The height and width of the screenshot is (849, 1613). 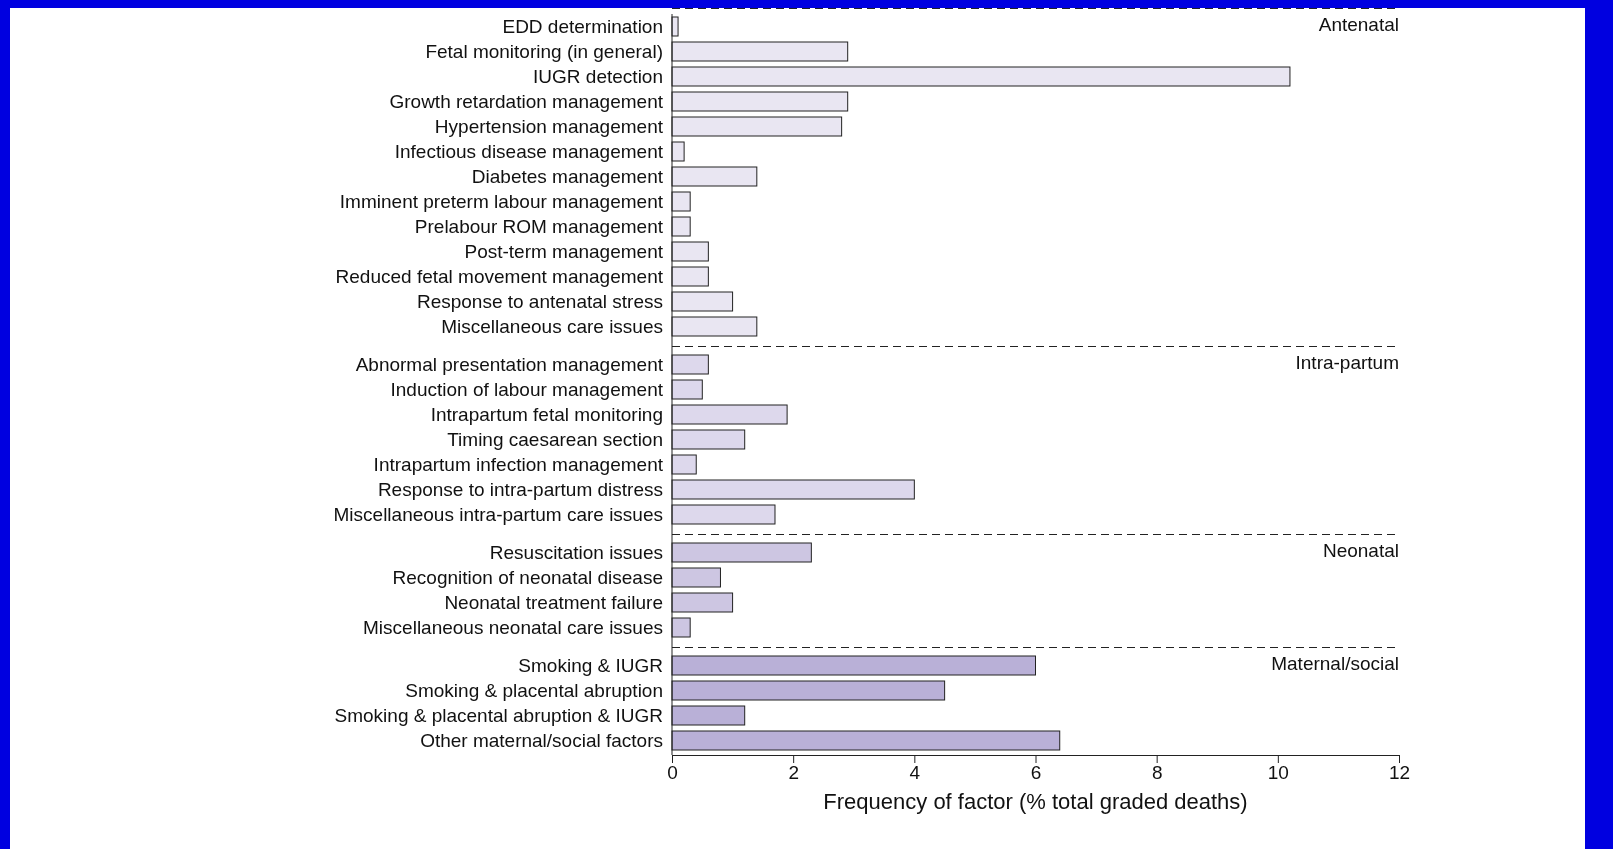 I want to click on y-tick-label: Neonatal treatment failure, so click(x=553, y=603).